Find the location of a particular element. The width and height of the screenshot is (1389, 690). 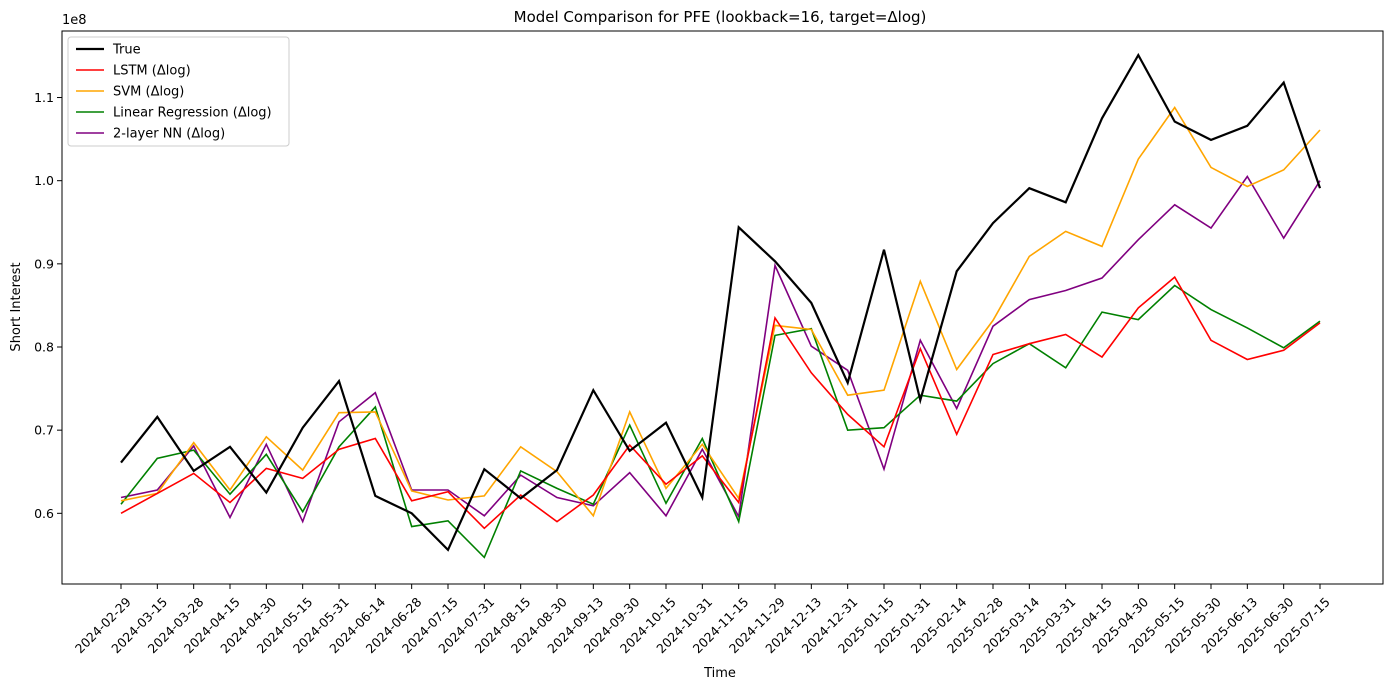

y-tick-label: 1.0 is located at coordinates (44, 180).